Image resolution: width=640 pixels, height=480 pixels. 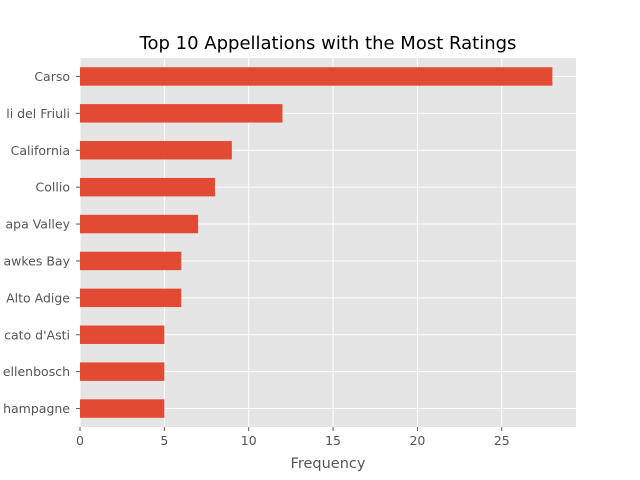 What do you see at coordinates (53, 187) in the screenshot?
I see `y-tick-label: Collio` at bounding box center [53, 187].